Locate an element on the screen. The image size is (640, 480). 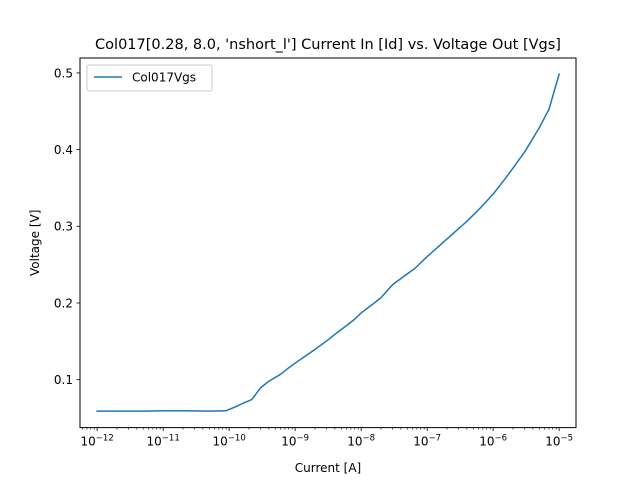
x-tick-label: 10⁻⁷ is located at coordinates (427, 441).